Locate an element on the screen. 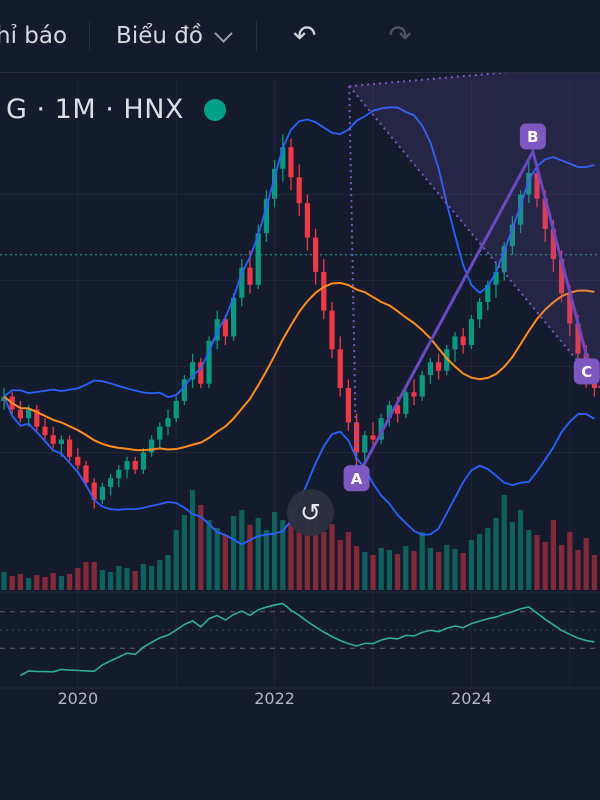  chart-type-label: Biểu đồ is located at coordinates (159, 36).